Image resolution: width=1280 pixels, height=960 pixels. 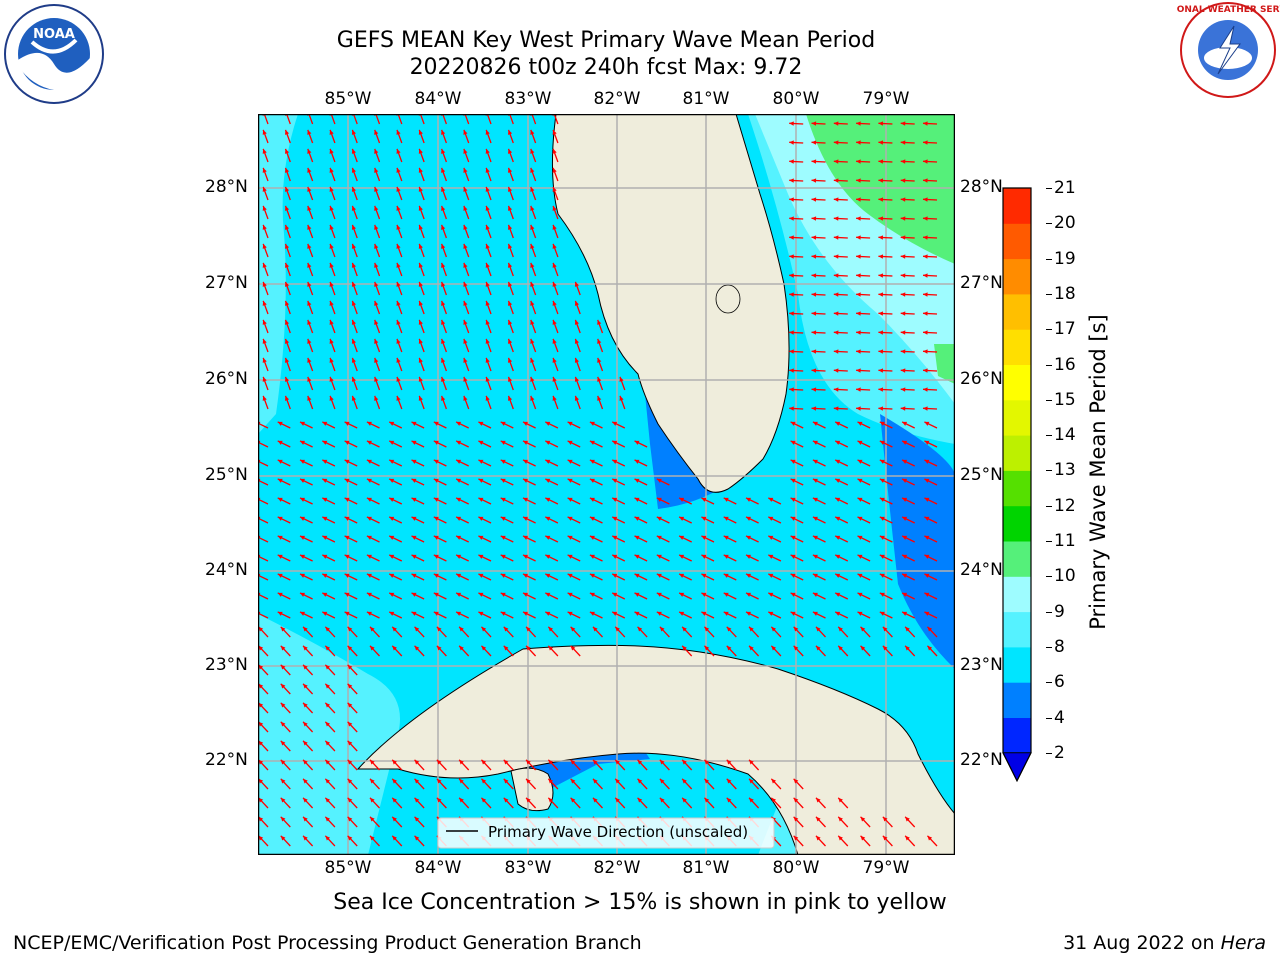 What do you see at coordinates (1017, 485) in the screenshot?
I see `colorbar-frame` at bounding box center [1017, 485].